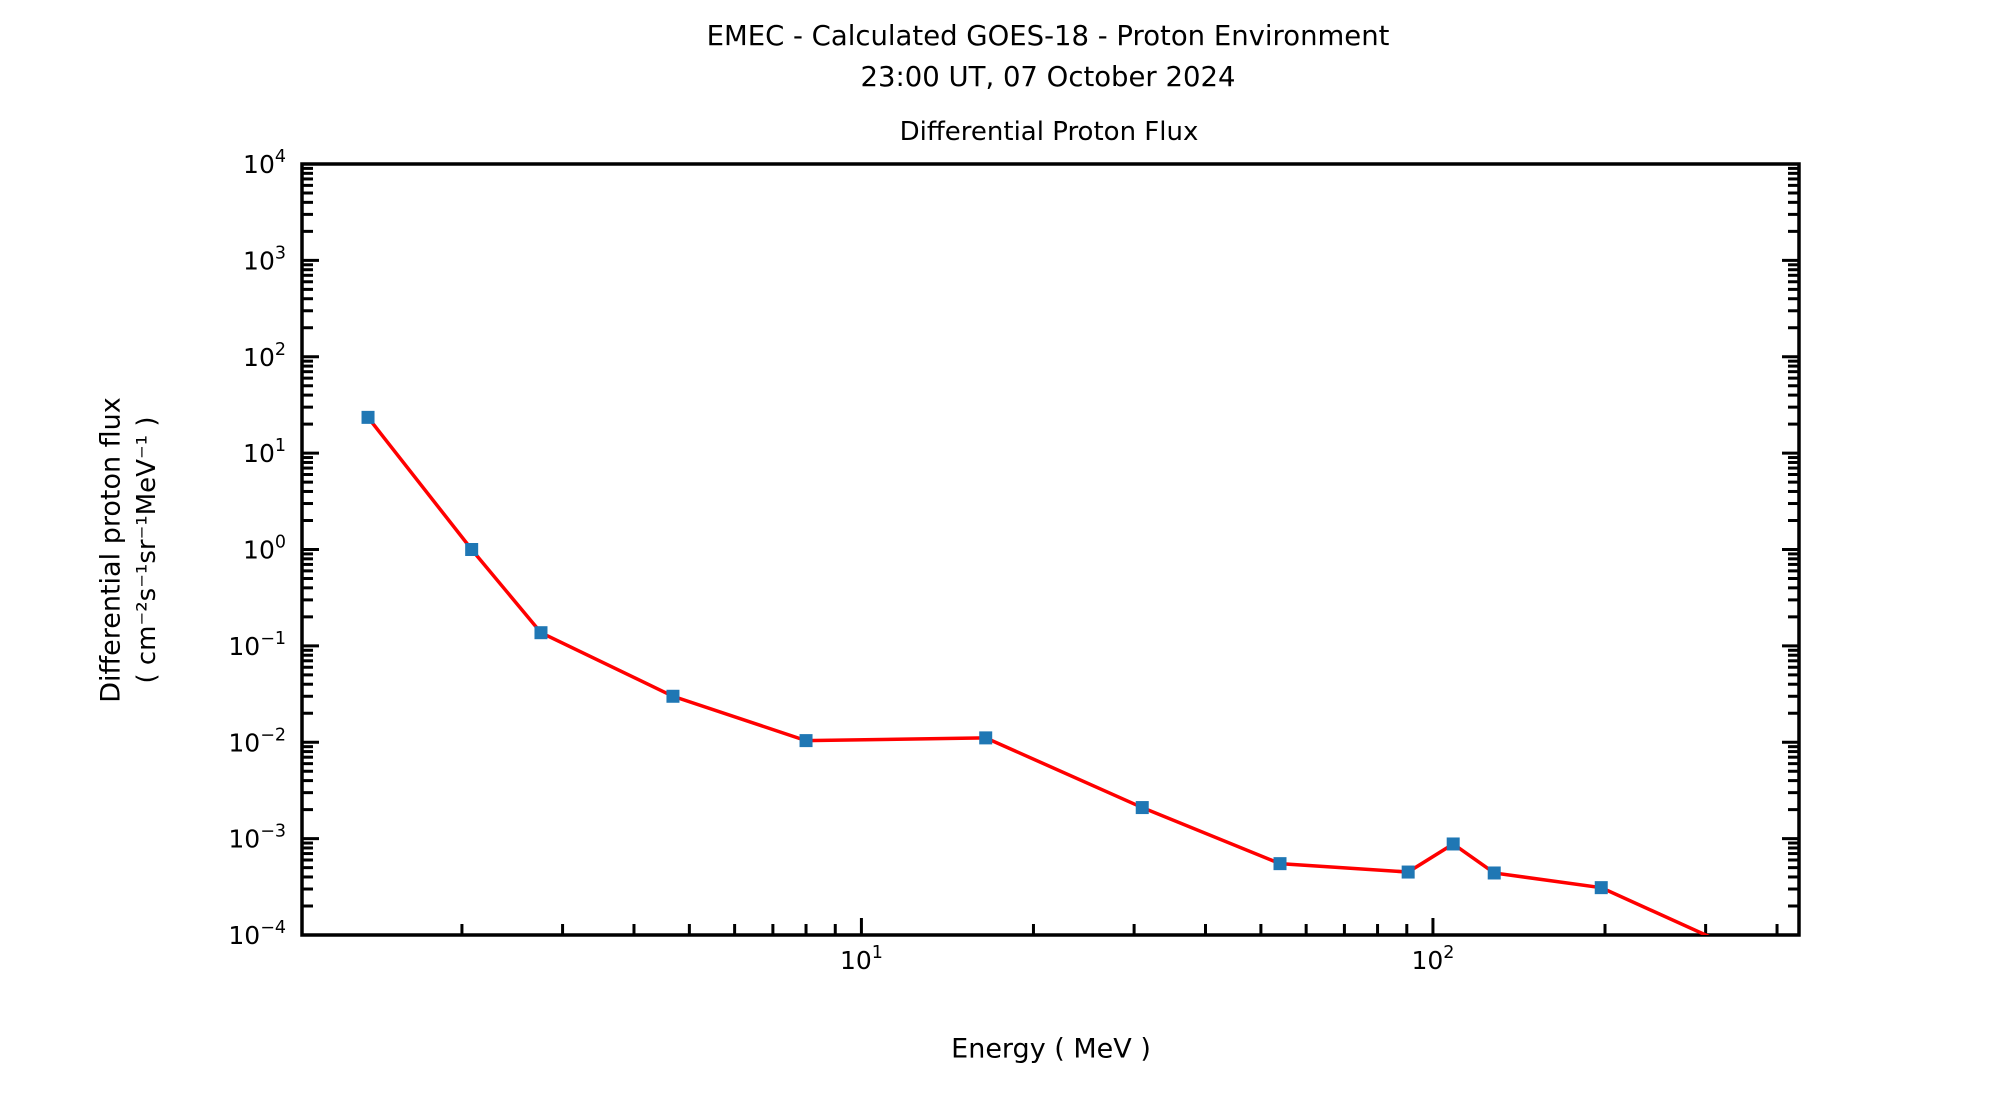 This screenshot has width=2000, height=1100. I want to click on tick-label: 10⁻⁴, so click(257, 934).